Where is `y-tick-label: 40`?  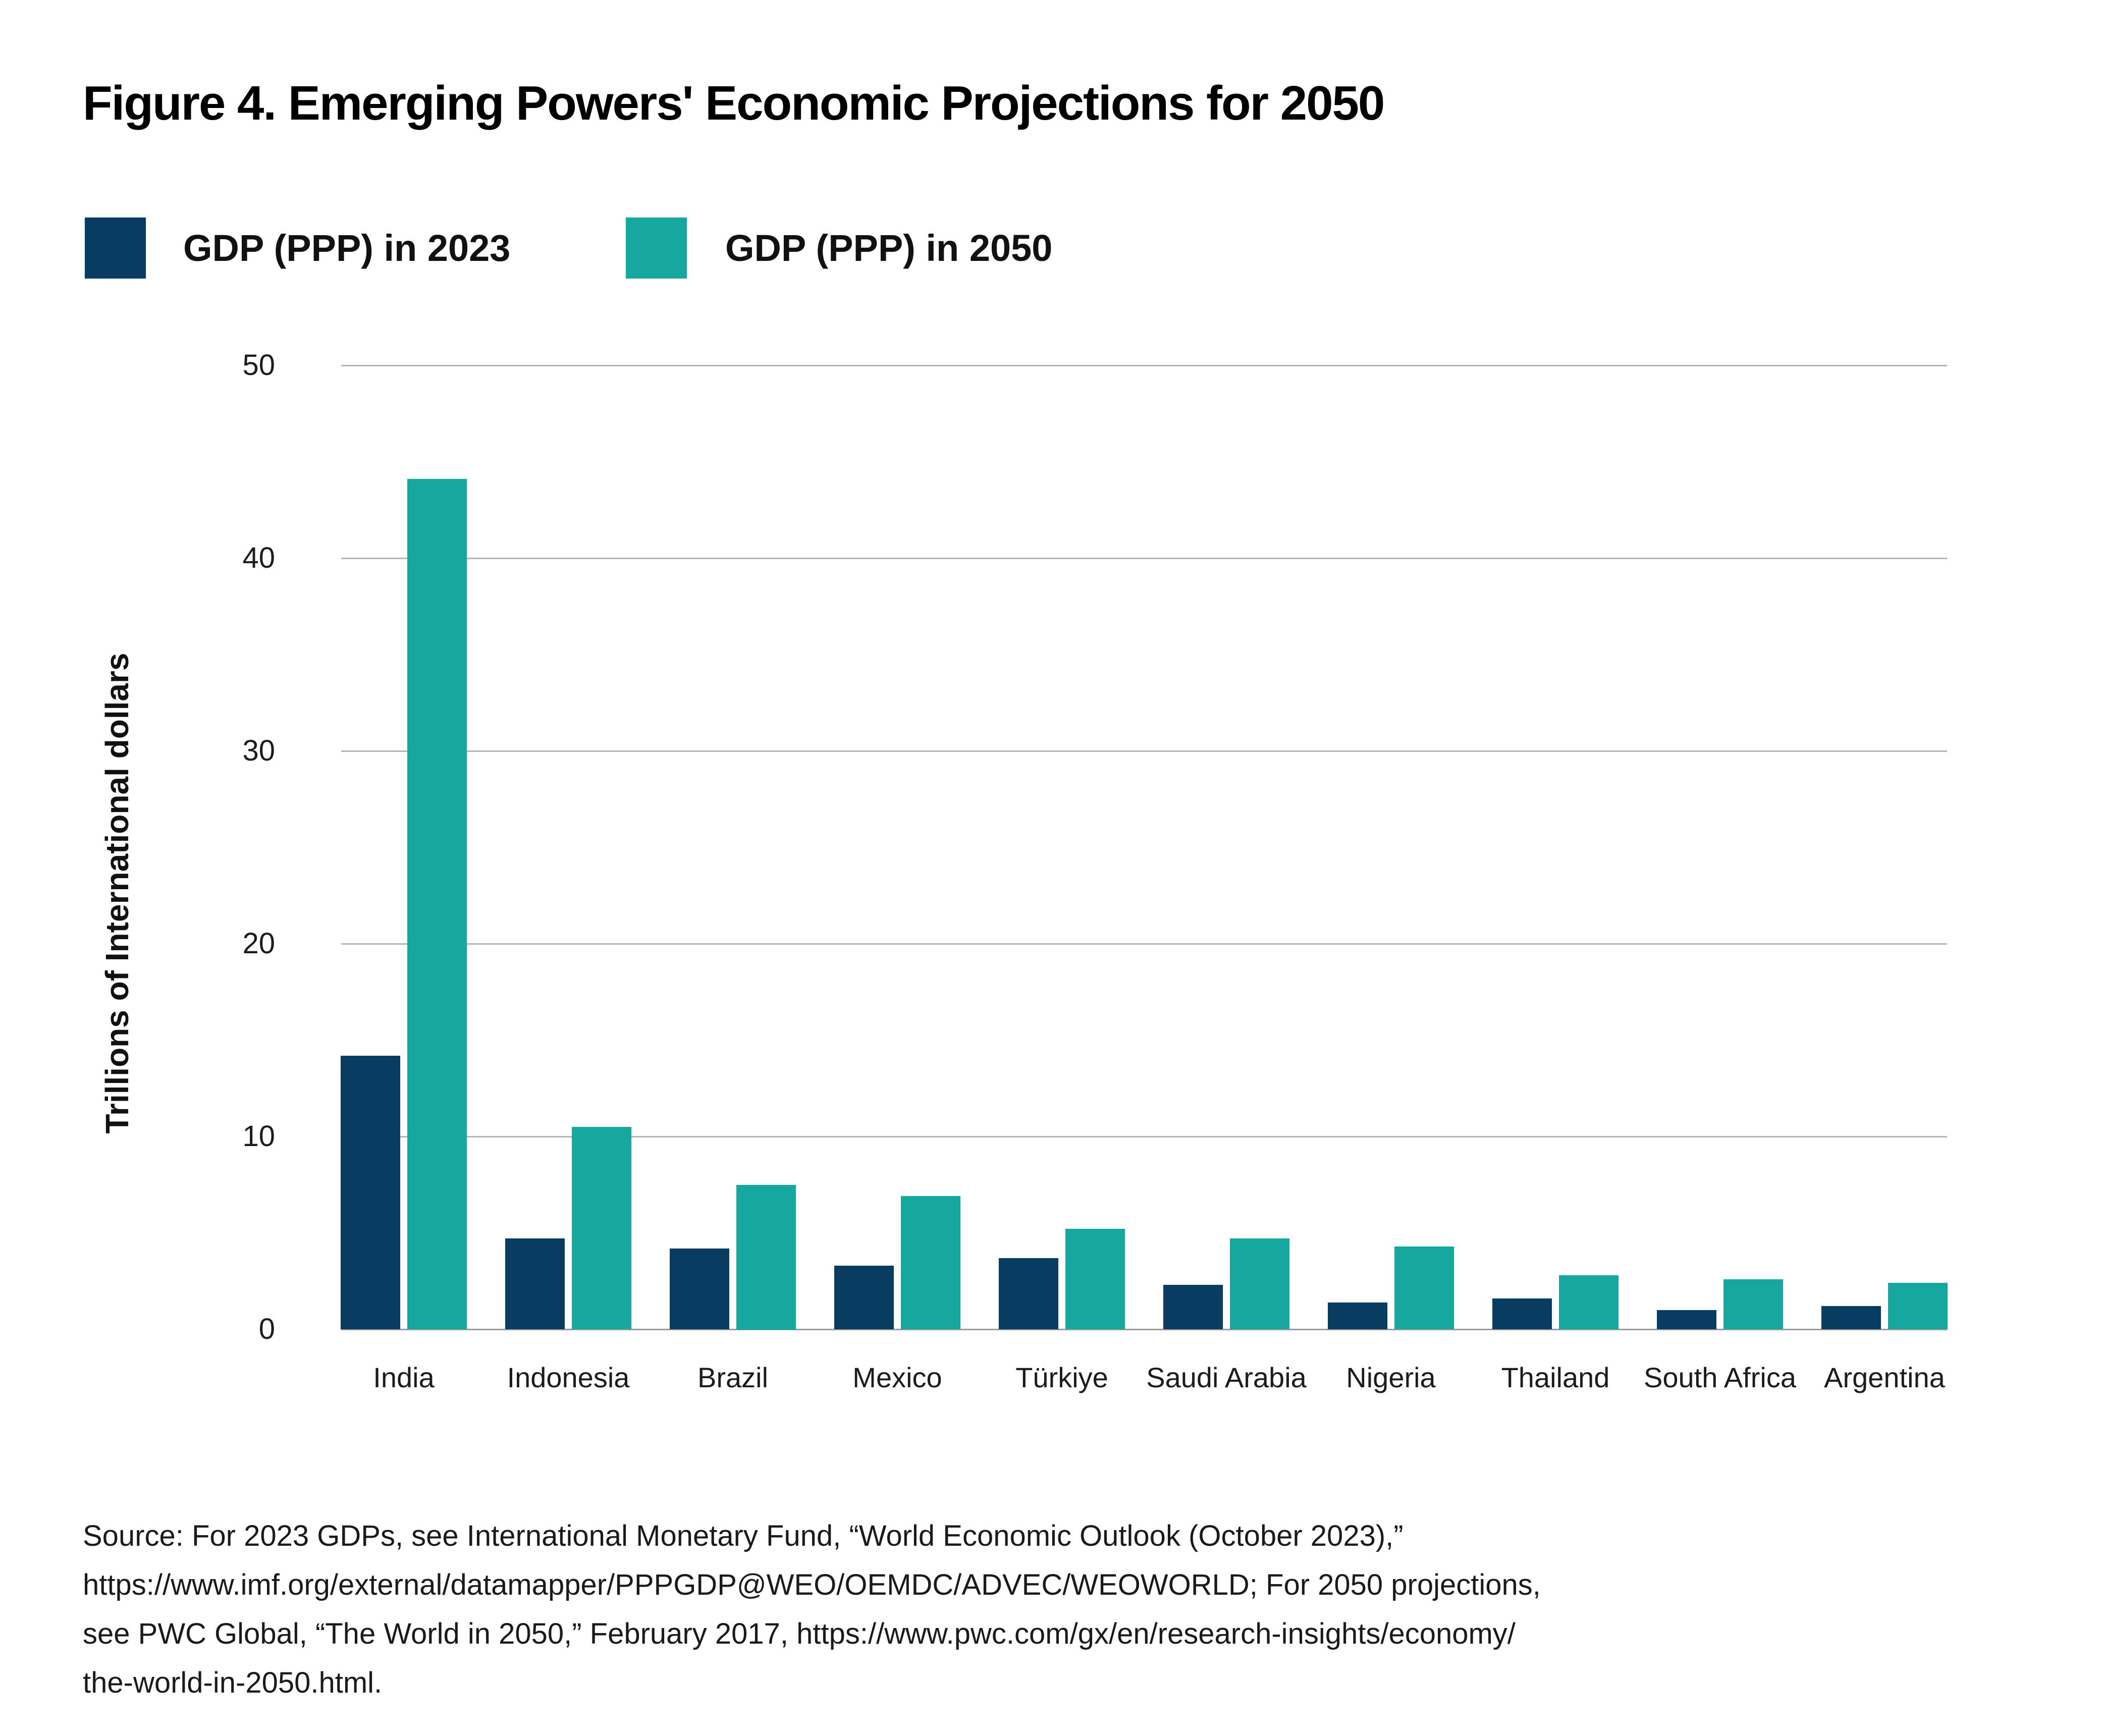 y-tick-label: 40 is located at coordinates (258, 557).